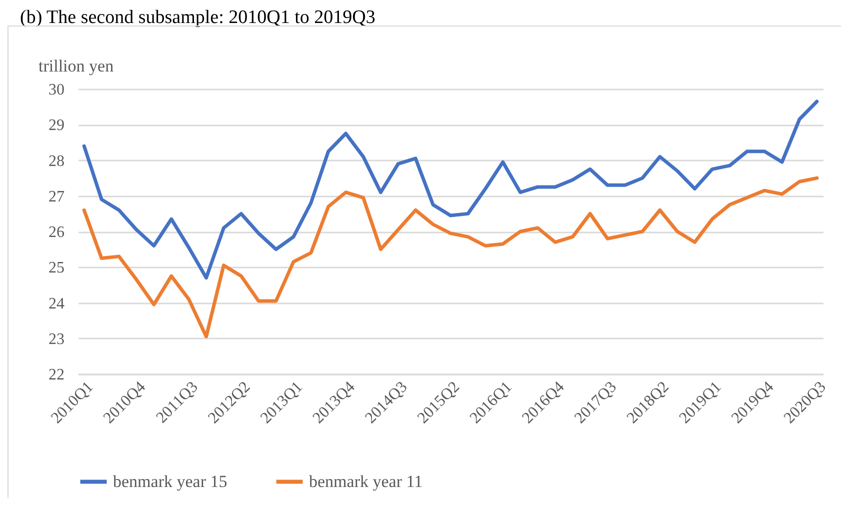 This screenshot has width=858, height=528. What do you see at coordinates (56, 339) in the screenshot?
I see `y-tick-label: 23` at bounding box center [56, 339].